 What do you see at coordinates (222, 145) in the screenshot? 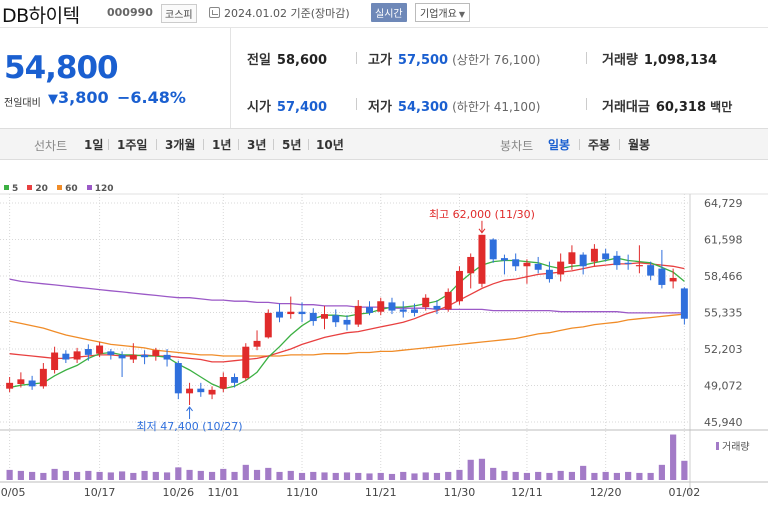
I see `period-1y: 1년` at bounding box center [222, 145].